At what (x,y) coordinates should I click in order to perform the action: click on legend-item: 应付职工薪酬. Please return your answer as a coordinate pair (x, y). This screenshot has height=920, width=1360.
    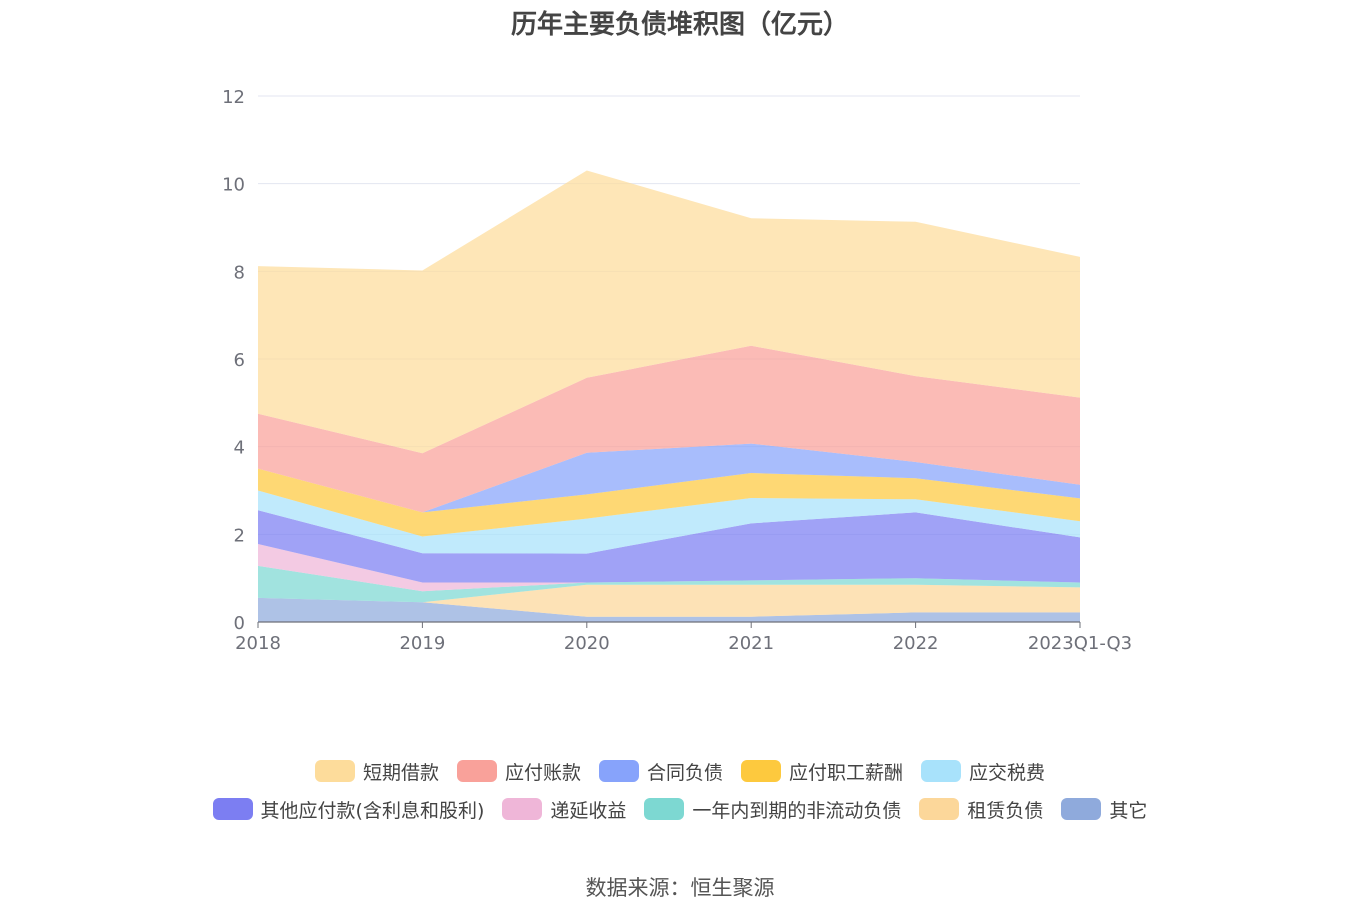
    Looking at the image, I should click on (822, 771).